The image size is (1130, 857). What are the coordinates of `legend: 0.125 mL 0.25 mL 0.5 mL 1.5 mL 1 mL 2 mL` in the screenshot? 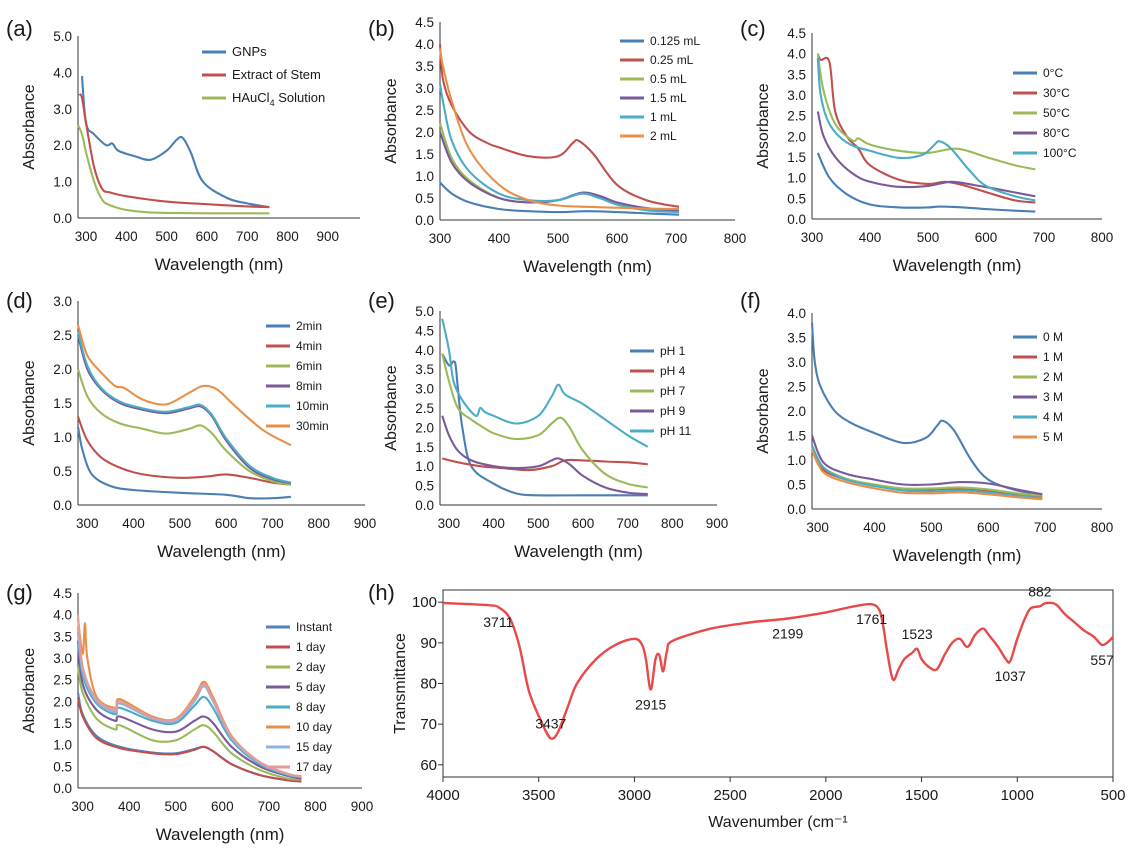 It's located at (660, 88).